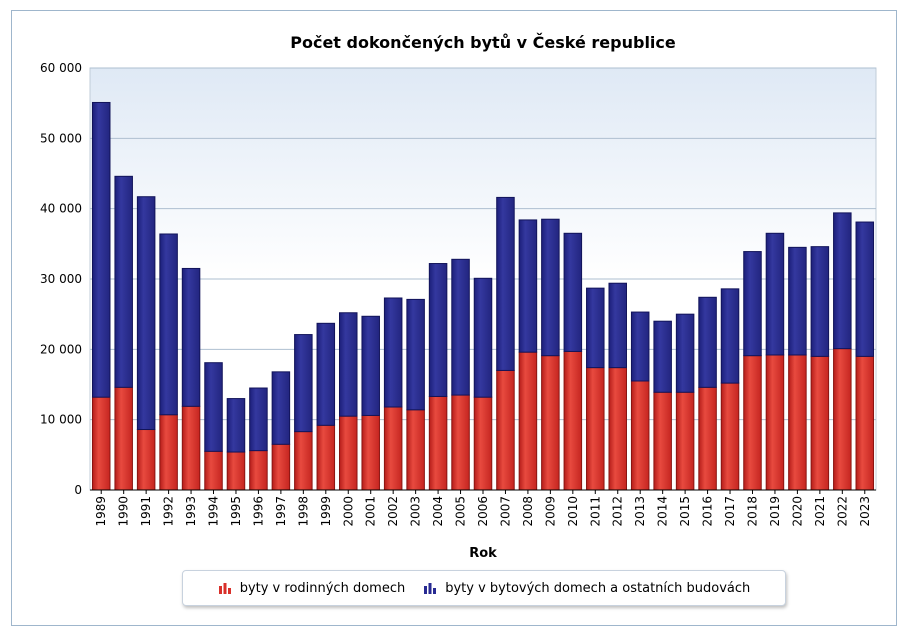  I want to click on y-tick-label: 50 000, so click(61, 138).